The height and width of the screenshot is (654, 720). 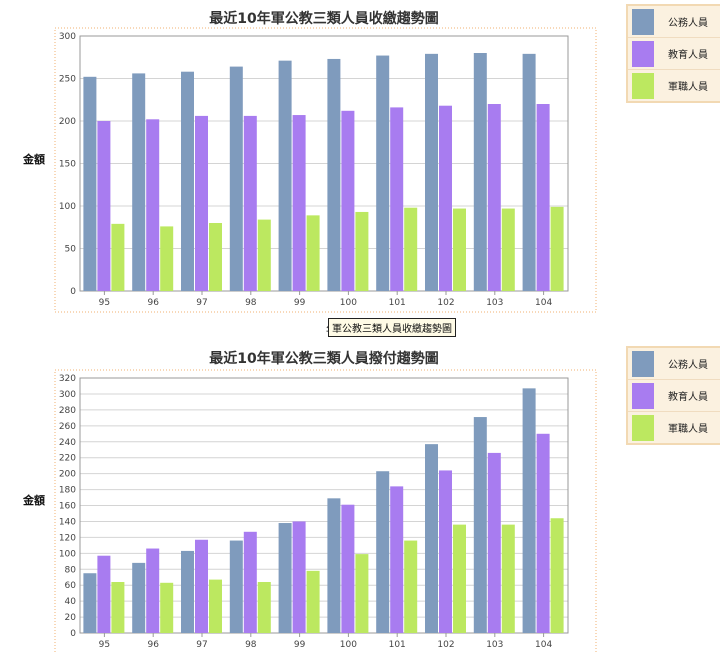 I want to click on y-tick-label: 150, so click(x=67, y=165).